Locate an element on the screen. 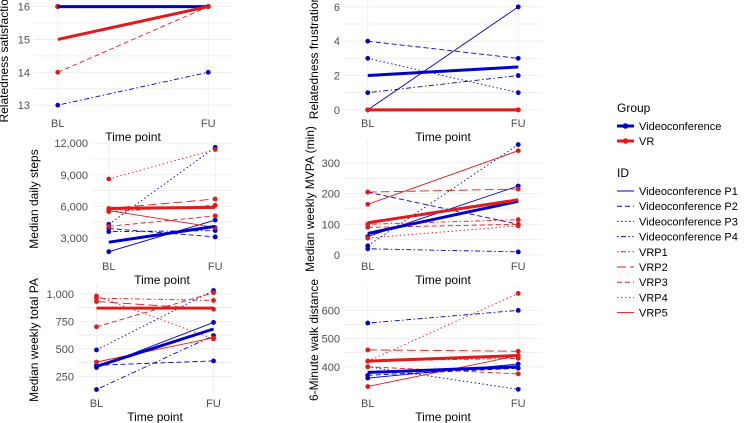  legend-id-label: VRP3 is located at coordinates (653, 283).